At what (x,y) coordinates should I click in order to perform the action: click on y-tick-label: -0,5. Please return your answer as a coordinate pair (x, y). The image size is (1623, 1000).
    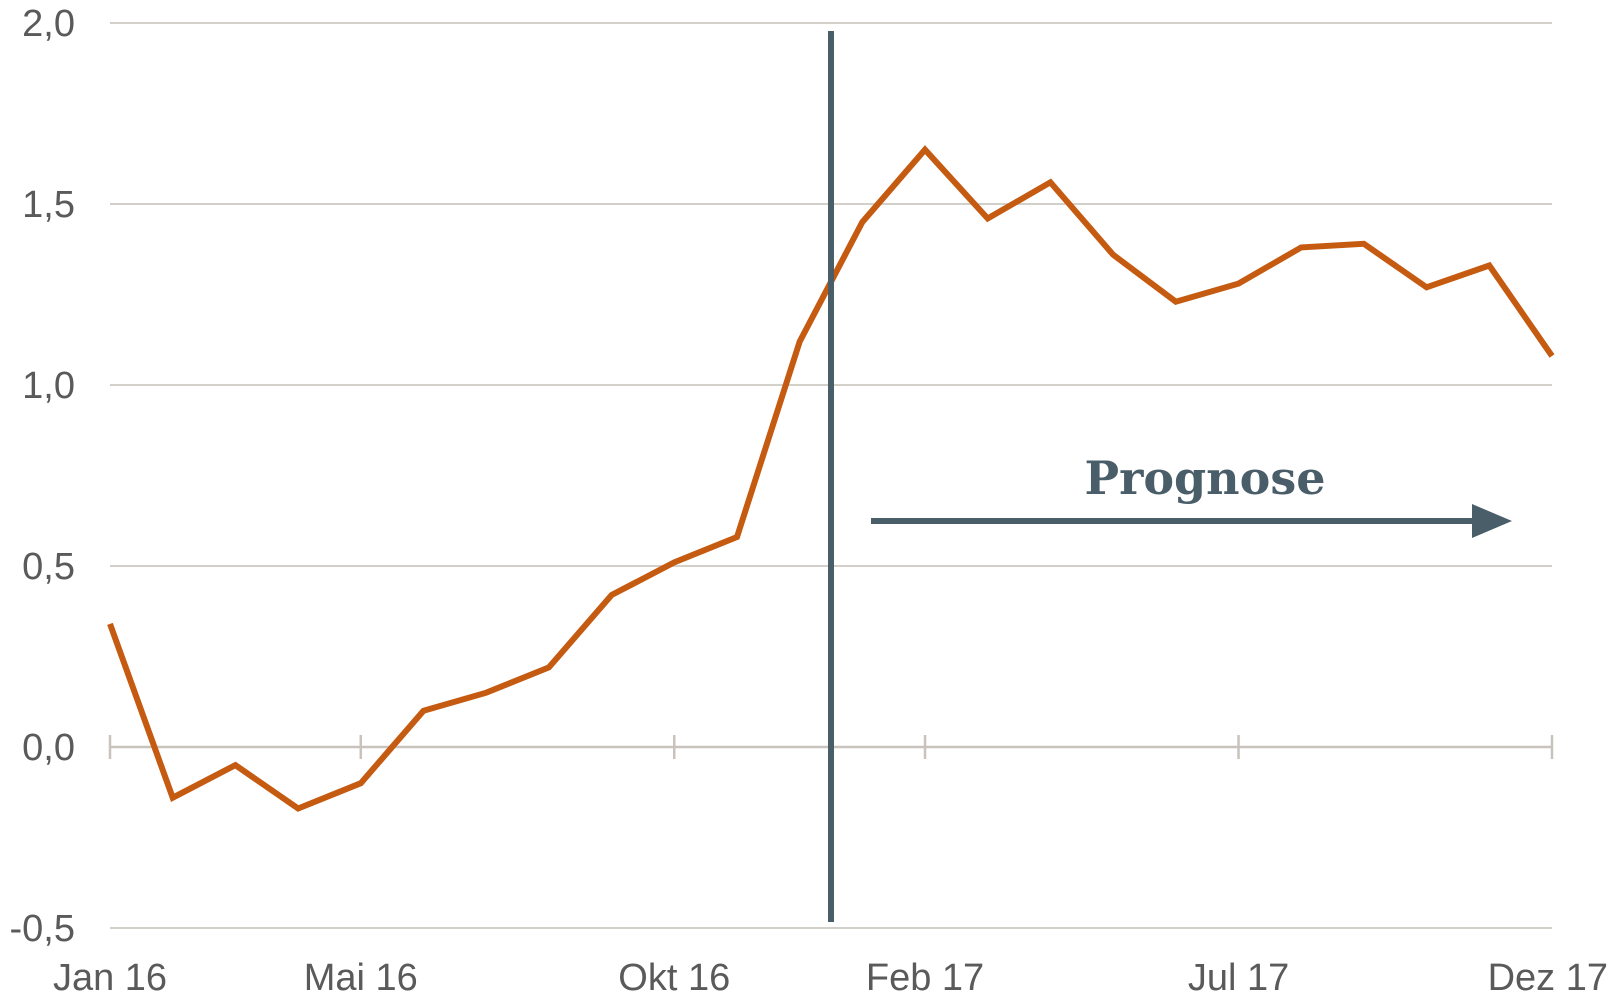
    Looking at the image, I should click on (42, 929).